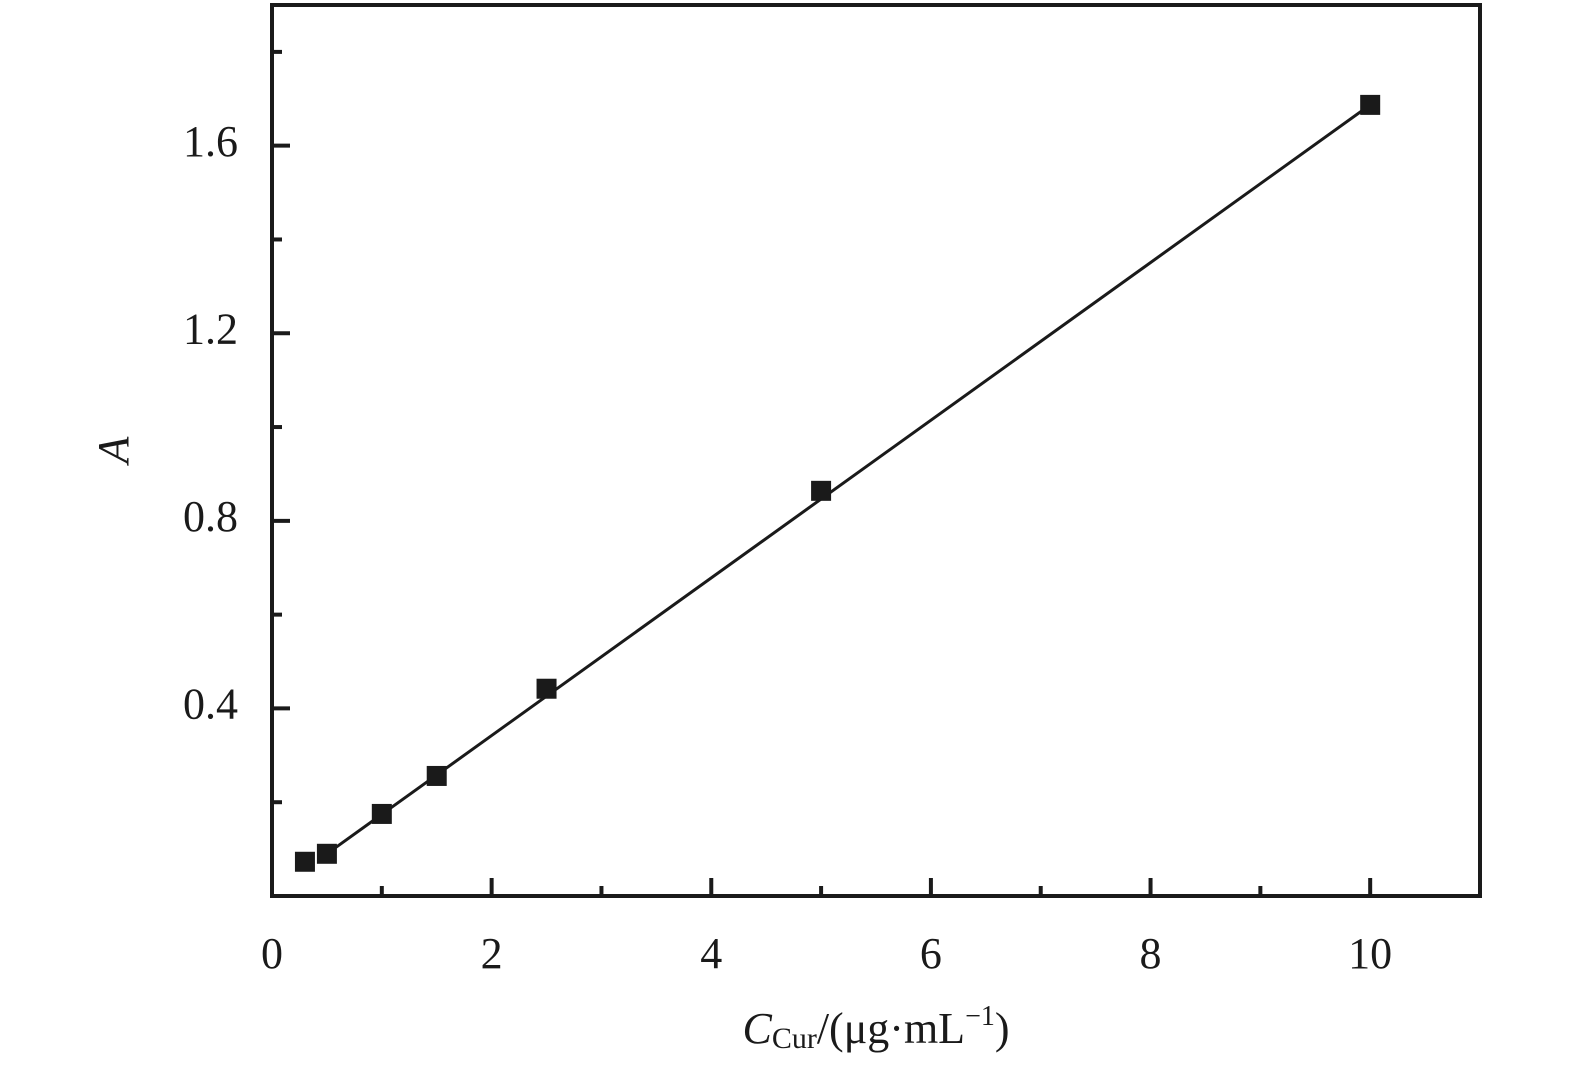 This screenshot has height=1089, width=1575. What do you see at coordinates (1151, 953) in the screenshot?
I see `x-tick-label: 8` at bounding box center [1151, 953].